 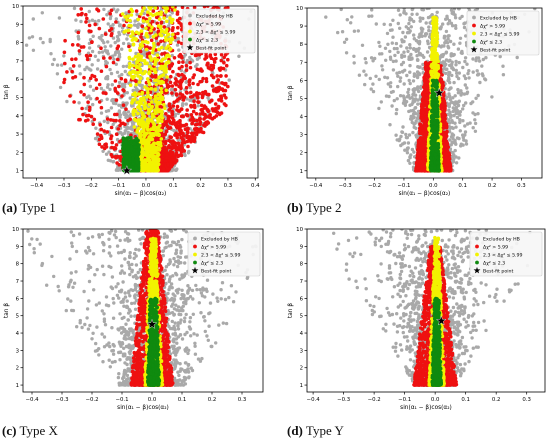 I want to click on y-tick-label: 2, so click(x=17, y=153).